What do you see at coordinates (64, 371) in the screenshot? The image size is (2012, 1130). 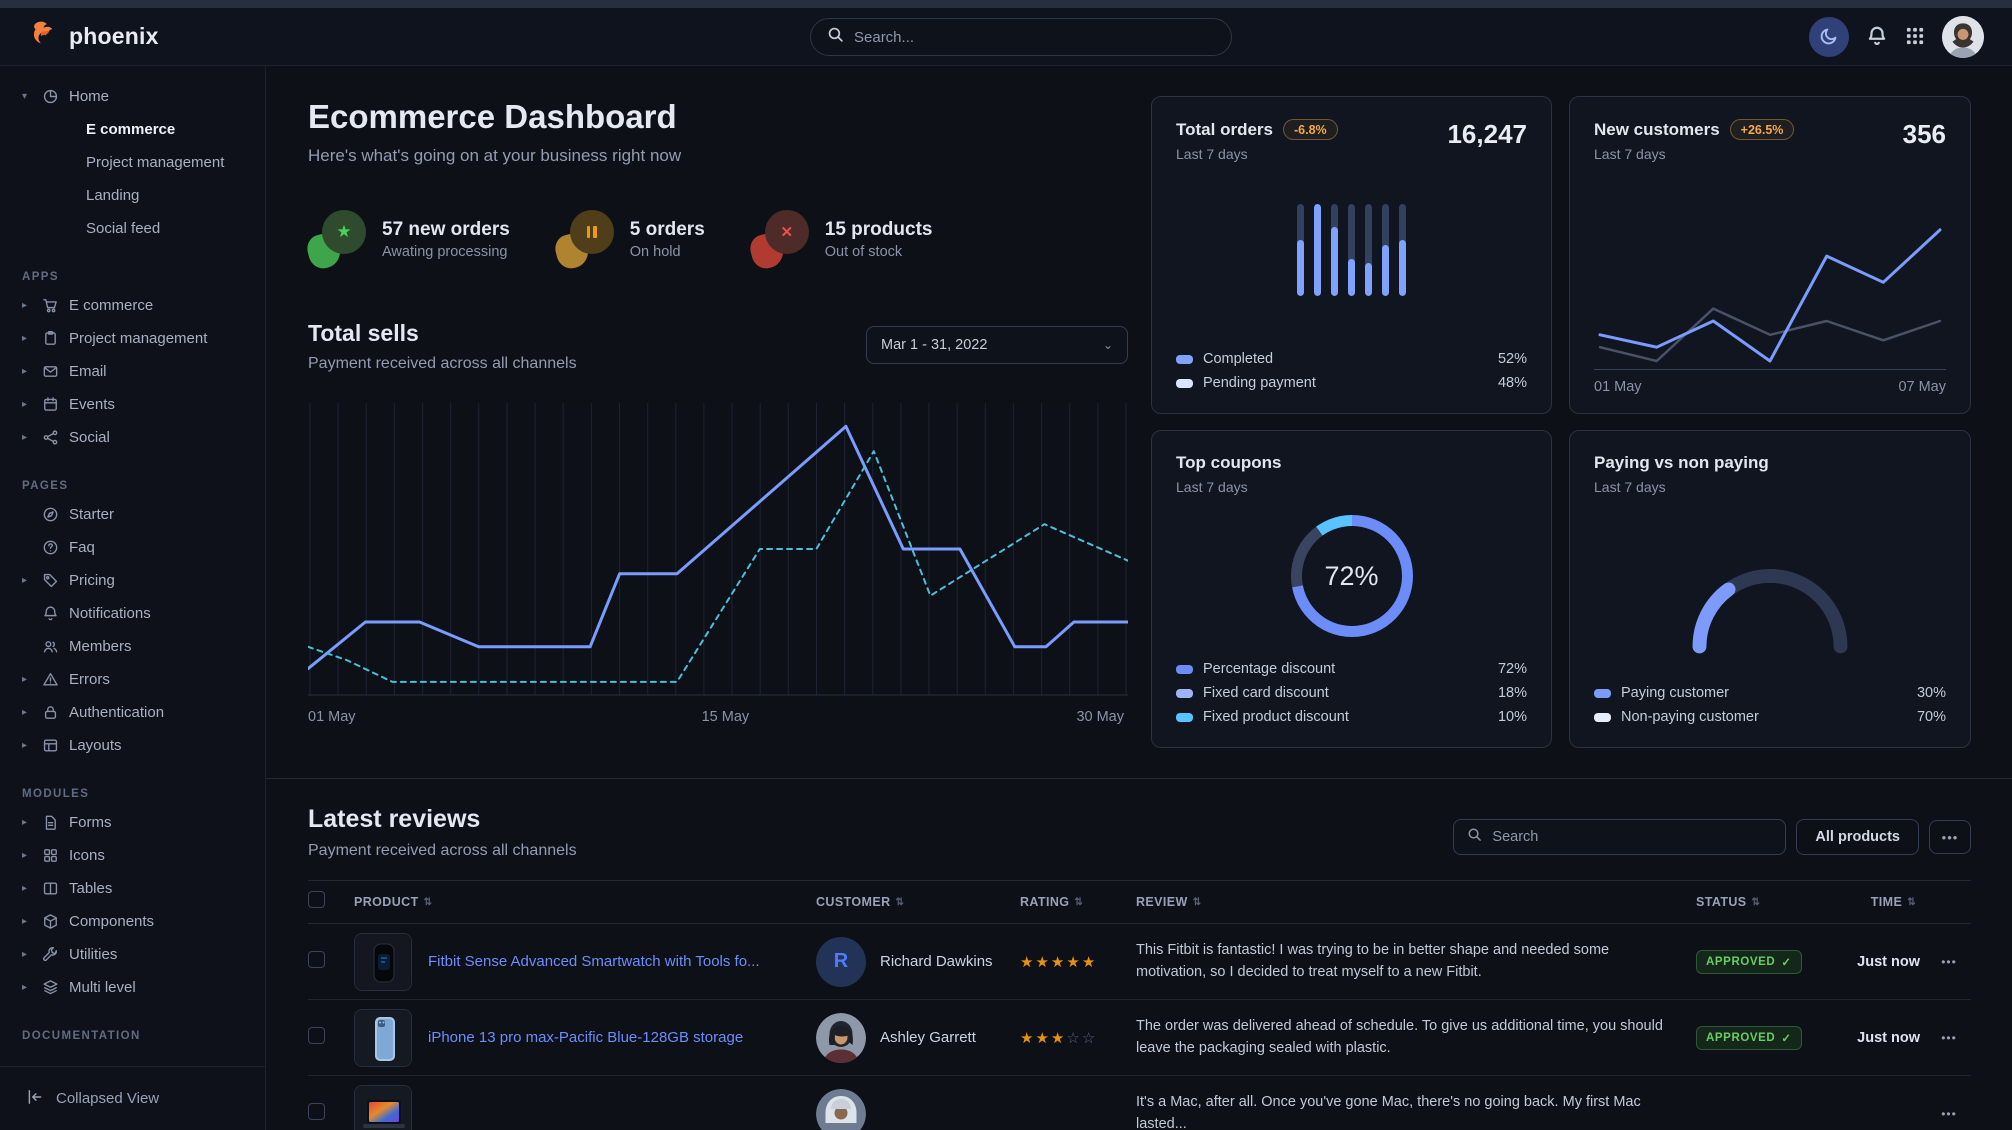 I see `sidebar-item-email: ▸ Email` at bounding box center [64, 371].